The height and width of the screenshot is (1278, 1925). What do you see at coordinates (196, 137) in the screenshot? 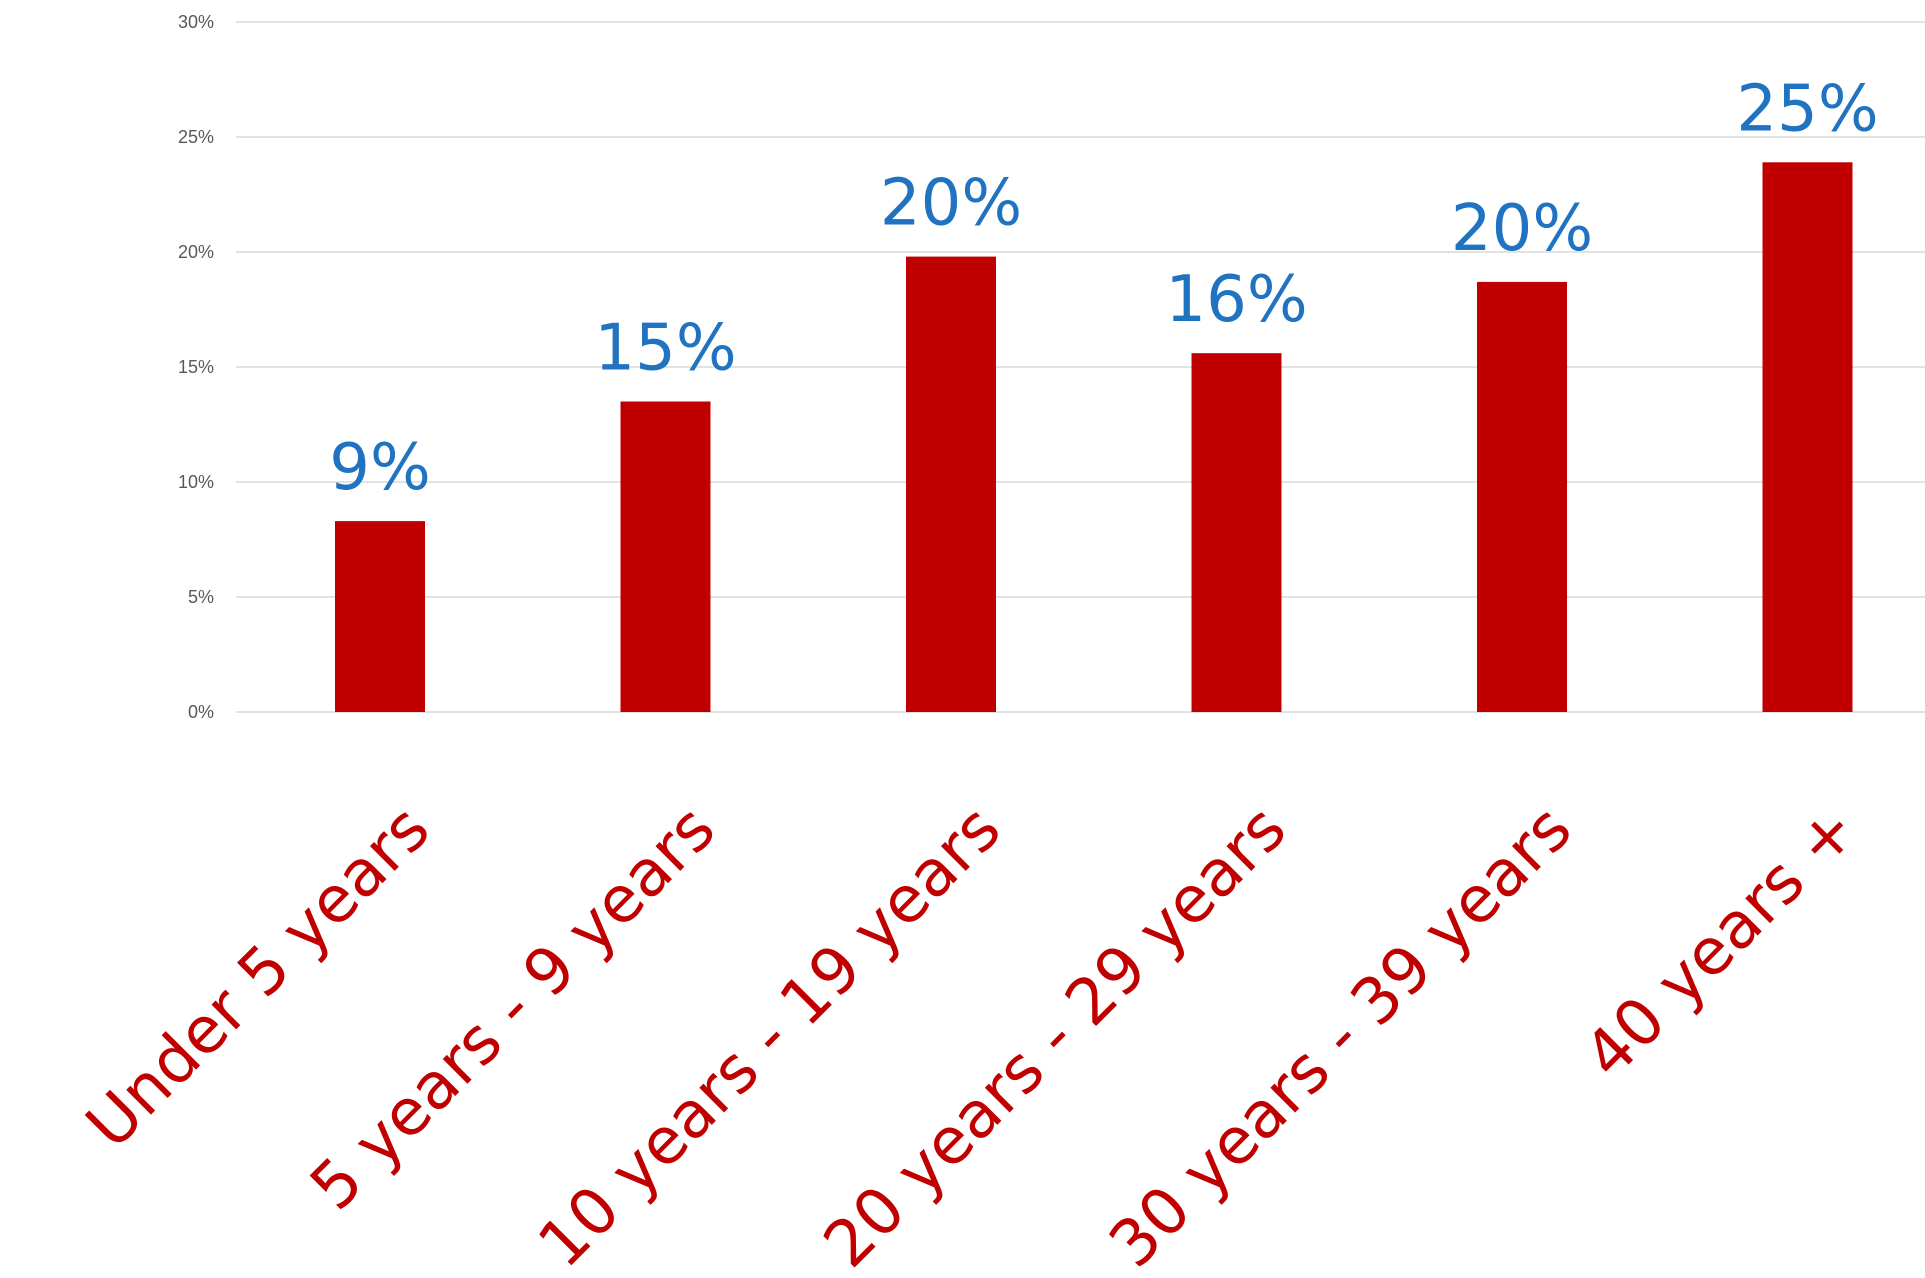
I see `y-tick-label: 25%` at bounding box center [196, 137].